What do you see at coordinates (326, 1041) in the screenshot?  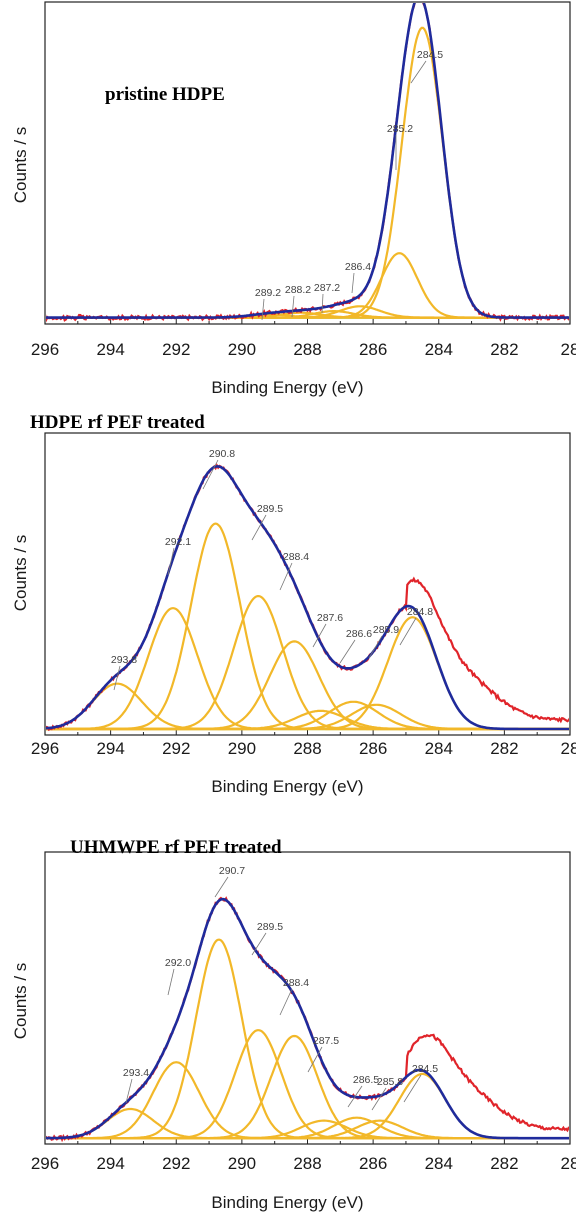 I see `peak-label: 287.5` at bounding box center [326, 1041].